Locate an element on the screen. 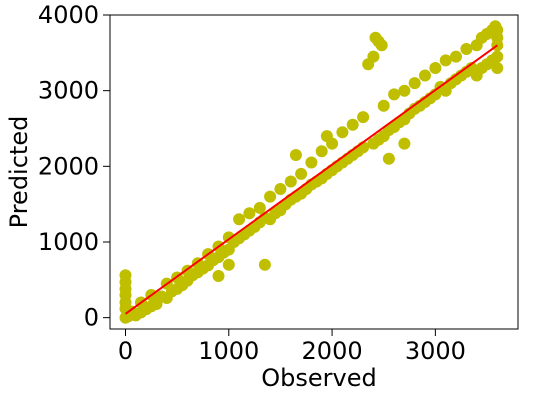 The image size is (543, 404). x-tick-label: 1000 is located at coordinates (228, 351).